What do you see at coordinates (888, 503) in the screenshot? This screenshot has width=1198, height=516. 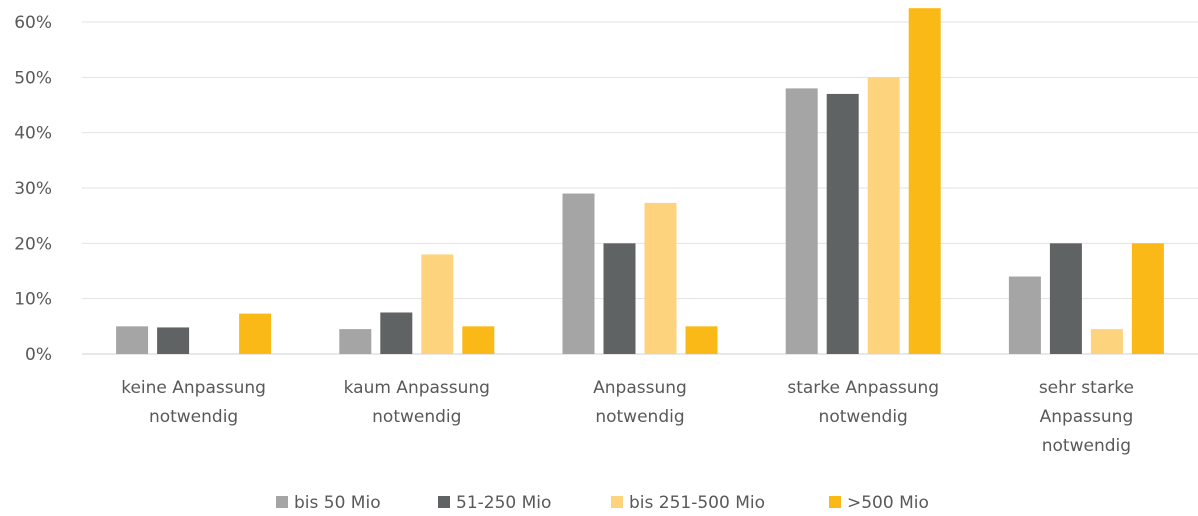 I see `legend-label: >500 Mio` at bounding box center [888, 503].